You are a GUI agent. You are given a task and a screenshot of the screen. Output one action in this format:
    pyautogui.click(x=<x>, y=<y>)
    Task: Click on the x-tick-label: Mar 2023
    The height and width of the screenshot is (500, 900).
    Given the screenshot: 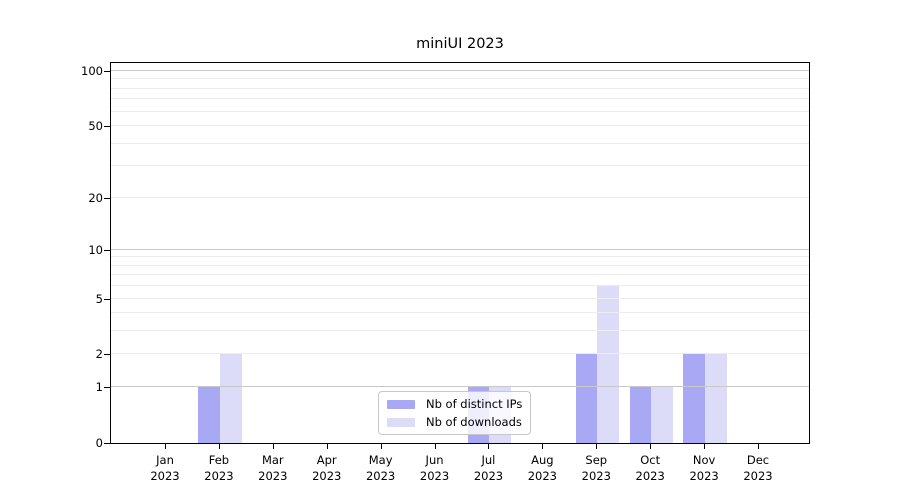 What is the action you would take?
    pyautogui.click(x=273, y=468)
    